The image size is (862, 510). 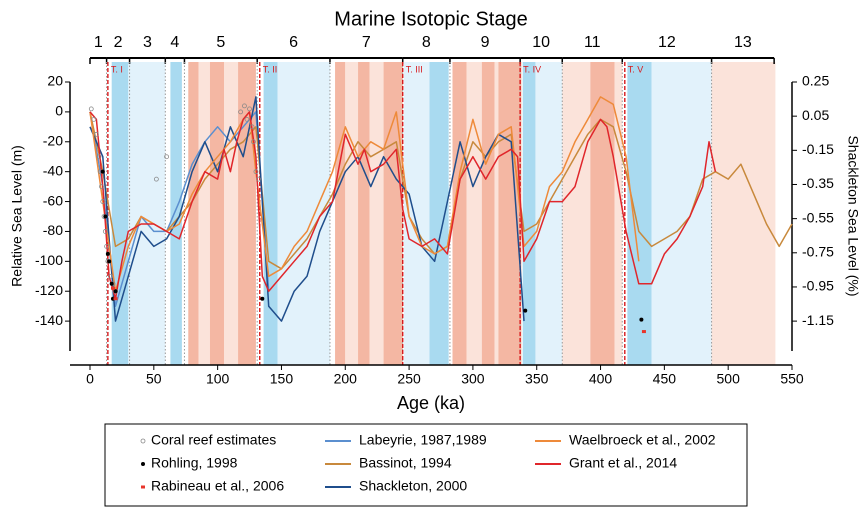 I want to click on chart-title: Marine Isotopic Stage, so click(x=430, y=19).